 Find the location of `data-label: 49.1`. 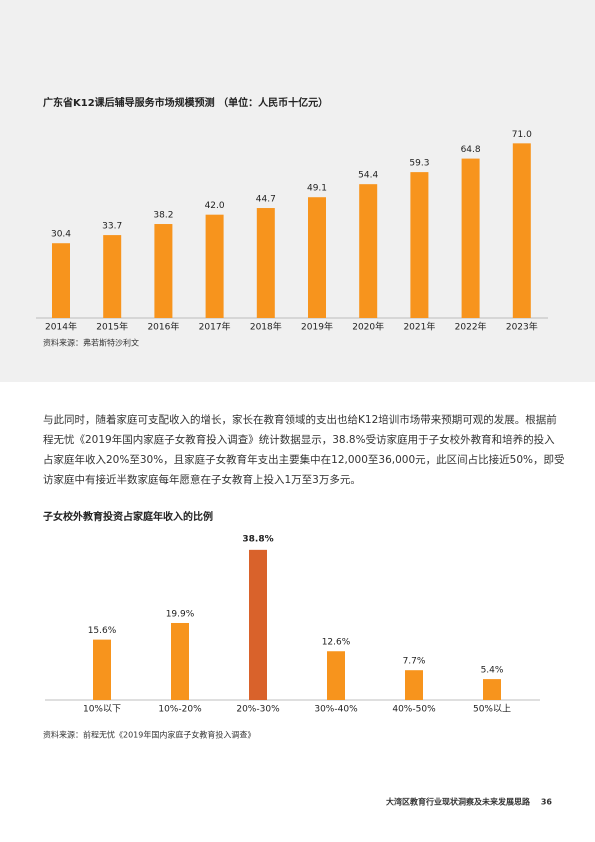

data-label: 49.1 is located at coordinates (317, 189).